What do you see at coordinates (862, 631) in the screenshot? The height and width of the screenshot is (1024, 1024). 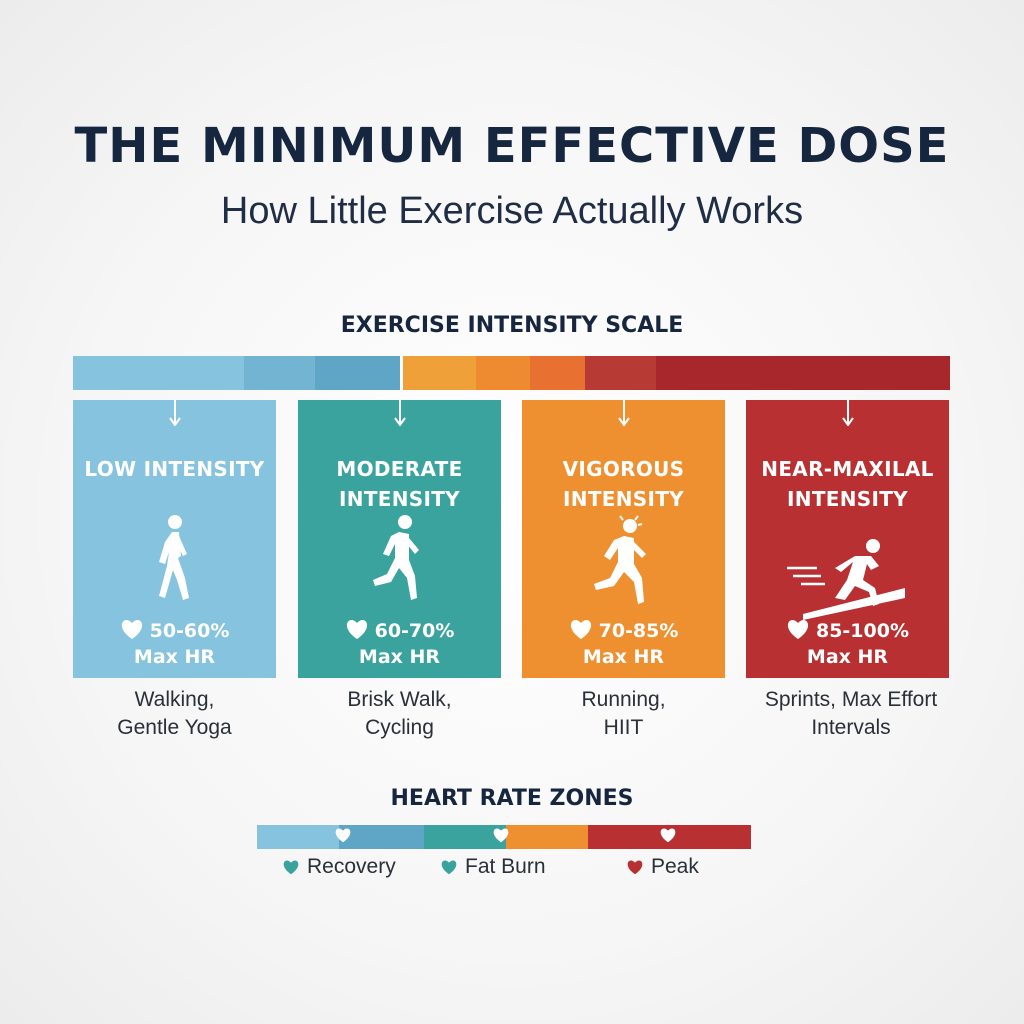 I see `hr-range: 85-100%` at bounding box center [862, 631].